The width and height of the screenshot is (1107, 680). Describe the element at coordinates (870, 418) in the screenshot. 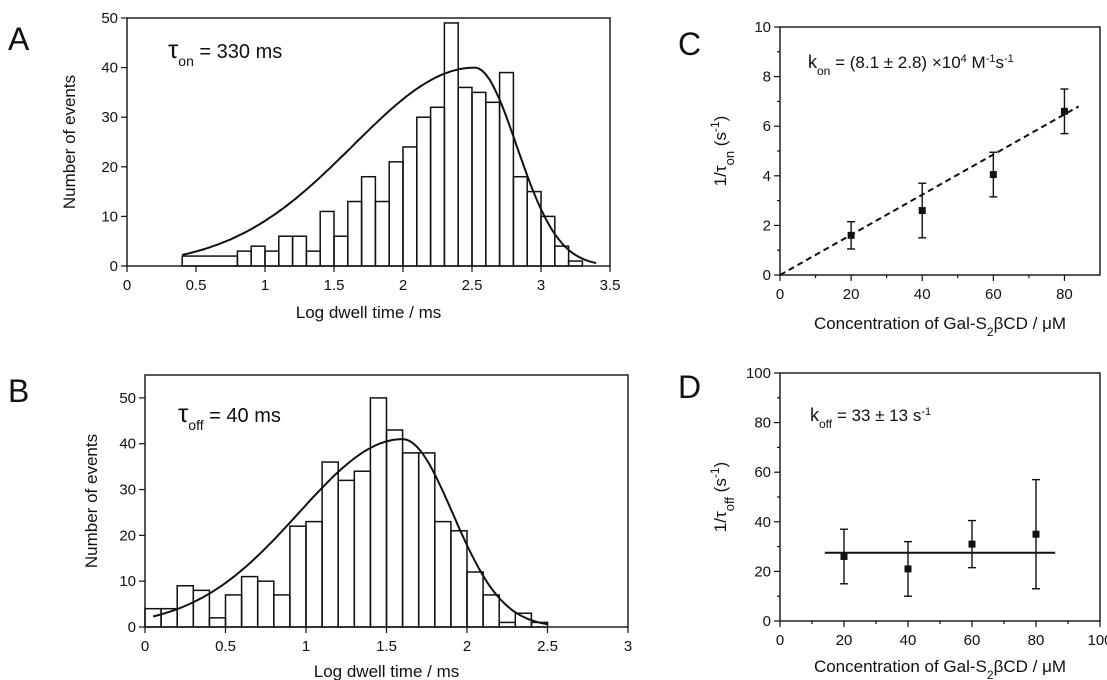

I see `annotation: koff = 33 ± 13 s-1` at that location.